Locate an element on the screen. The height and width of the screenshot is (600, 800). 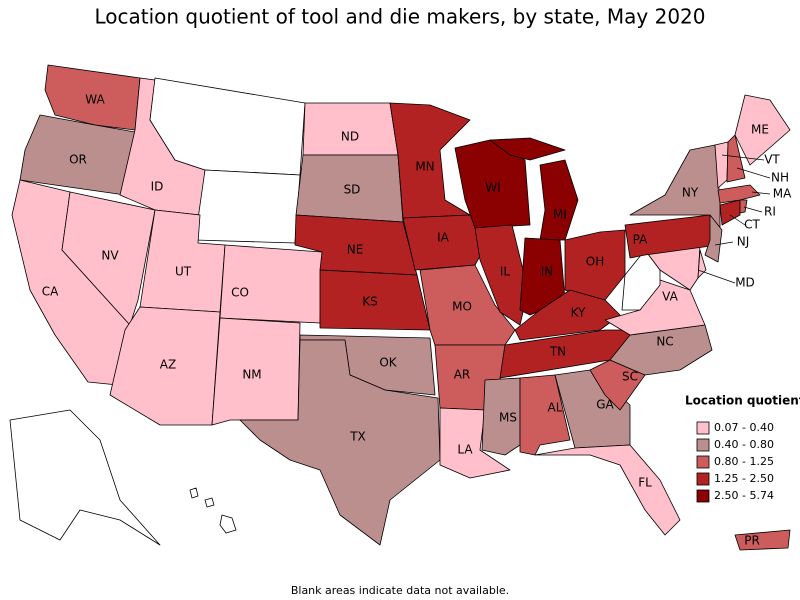
legend-label: 0.40 - 0.80 is located at coordinates (744, 444).